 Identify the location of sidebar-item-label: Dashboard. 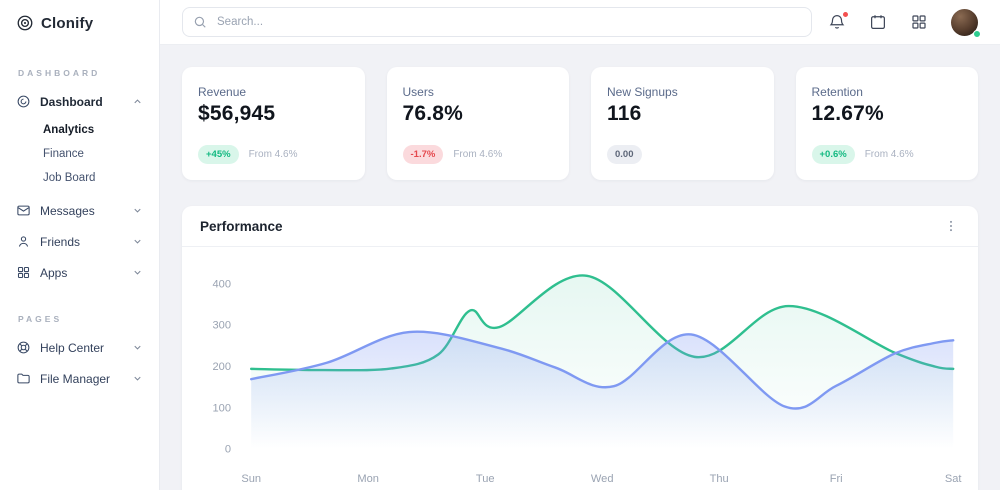
(71, 101).